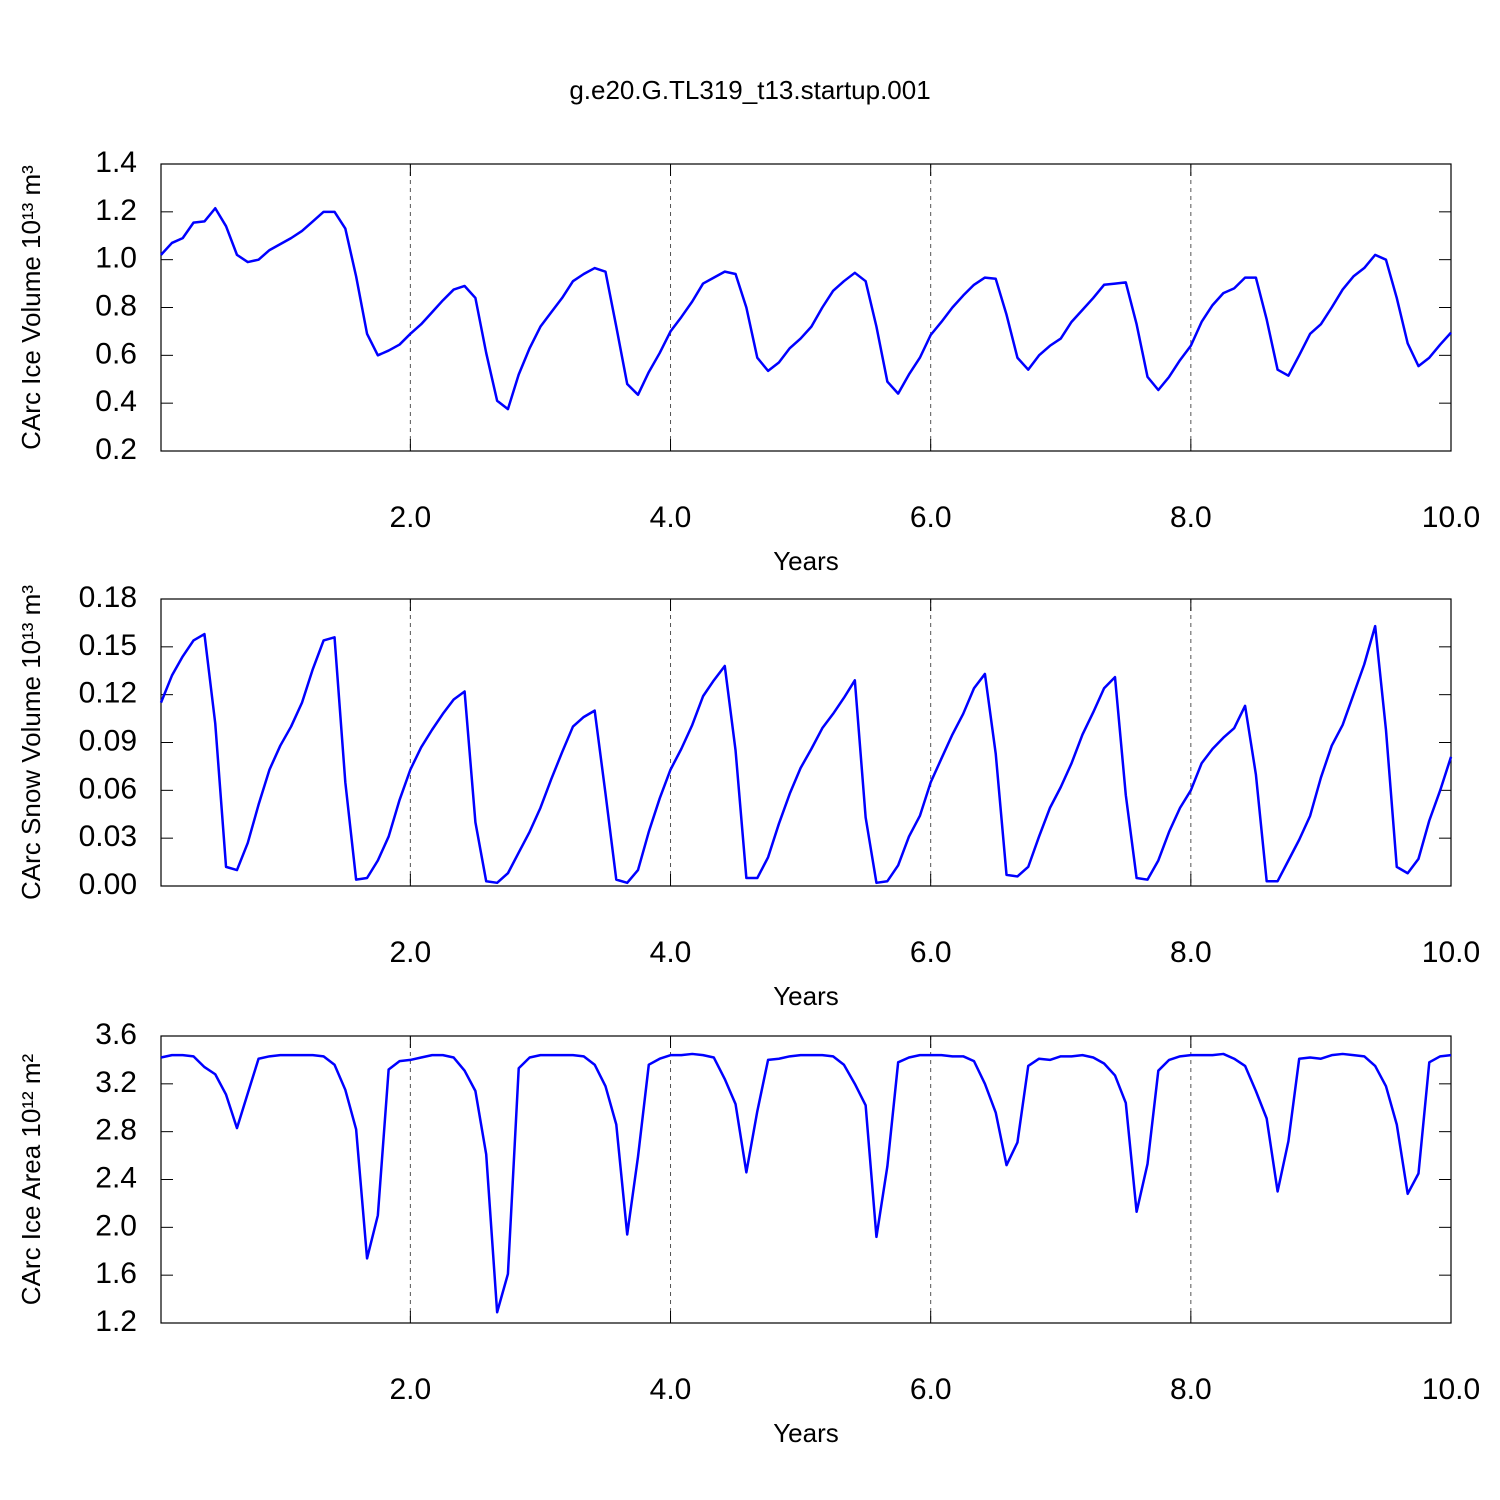 The width and height of the screenshot is (1500, 1500). What do you see at coordinates (749, 90) in the screenshot?
I see `chart-title: g.e20.G.TL319_t13.startup.001` at bounding box center [749, 90].